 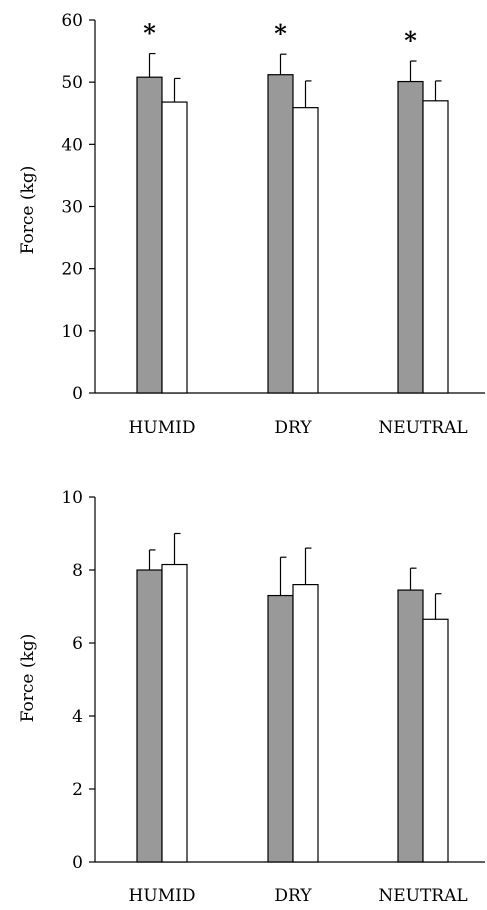 What do you see at coordinates (72, 270) in the screenshot?
I see `y-tick-label: 20` at bounding box center [72, 270].